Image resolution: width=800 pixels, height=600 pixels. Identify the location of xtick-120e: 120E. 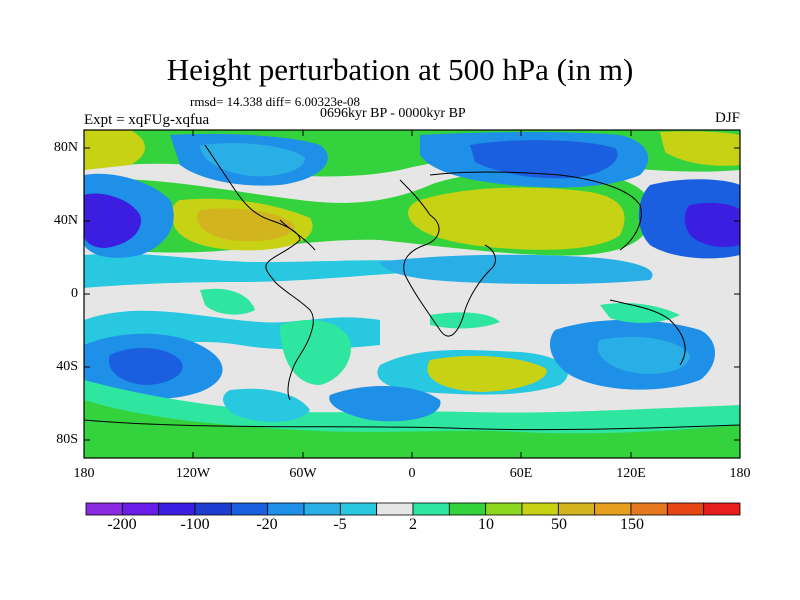
(631, 473).